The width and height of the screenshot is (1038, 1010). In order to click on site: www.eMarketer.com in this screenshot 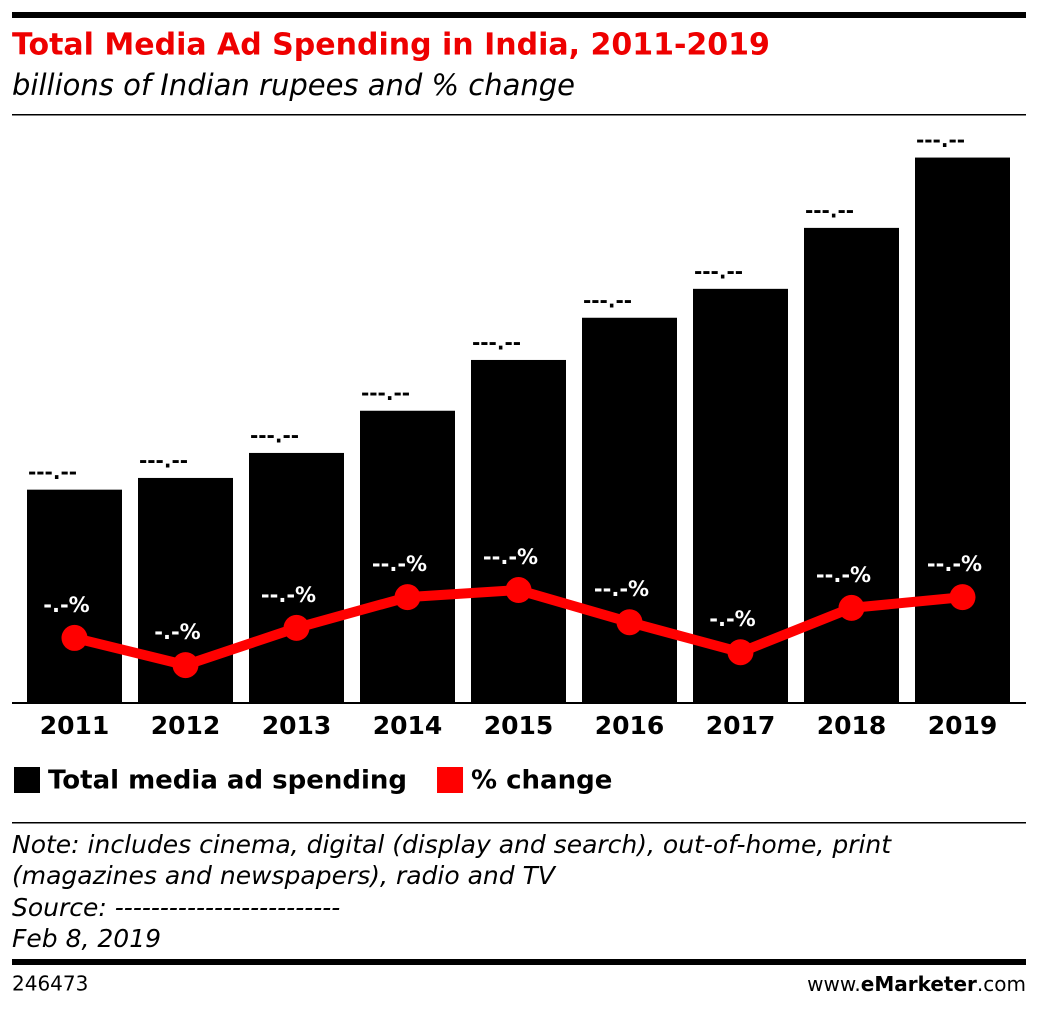, I will do `click(916, 984)`.